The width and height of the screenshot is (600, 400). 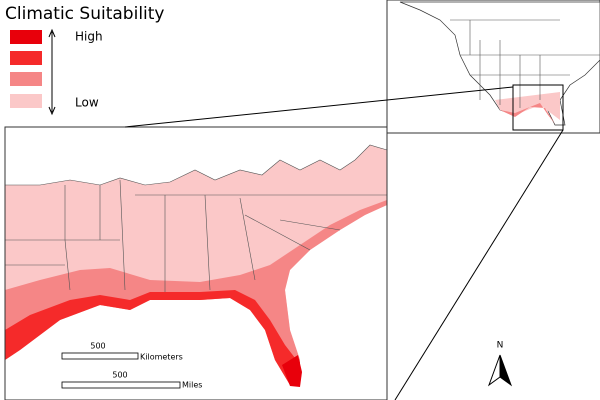 I want to click on scale-bars: 500 Kilometers 500 Miles, so click(x=131, y=366).